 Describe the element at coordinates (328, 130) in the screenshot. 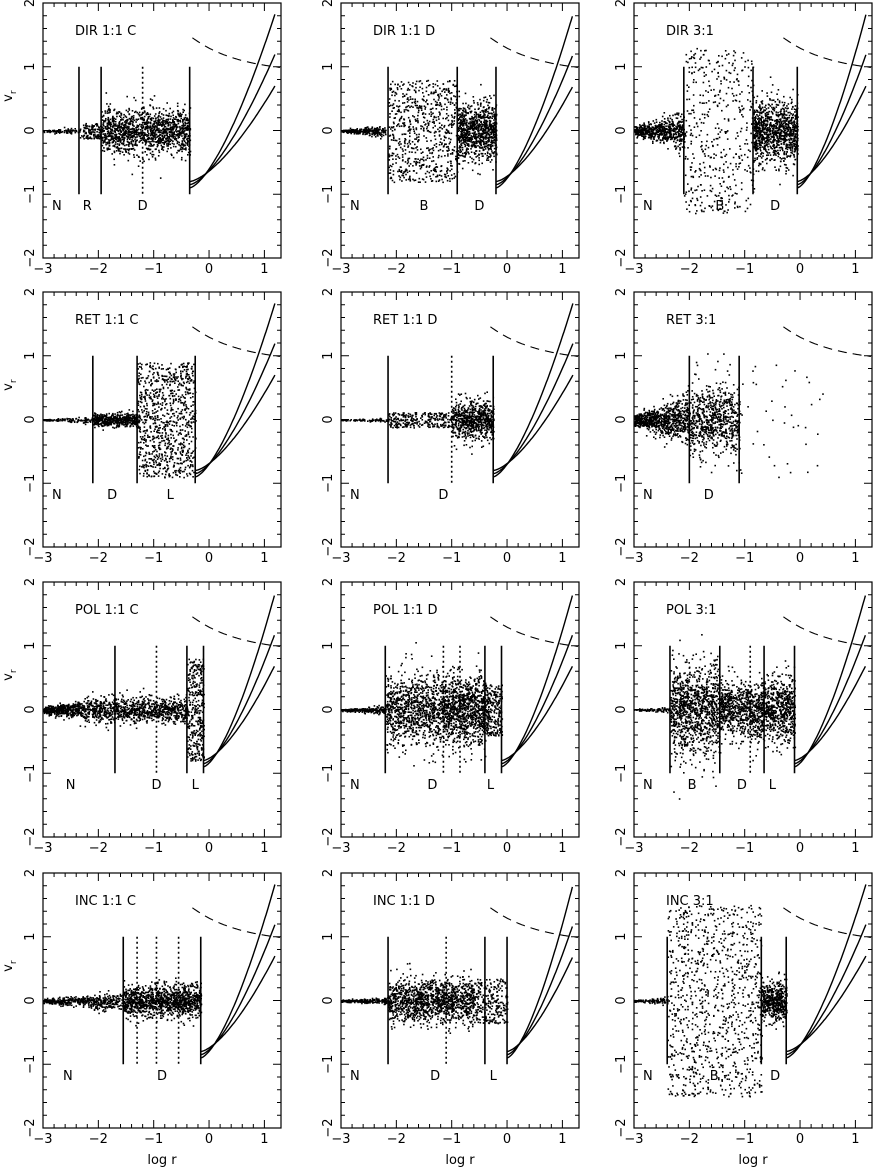

I see `y-tick-label: 0` at that location.